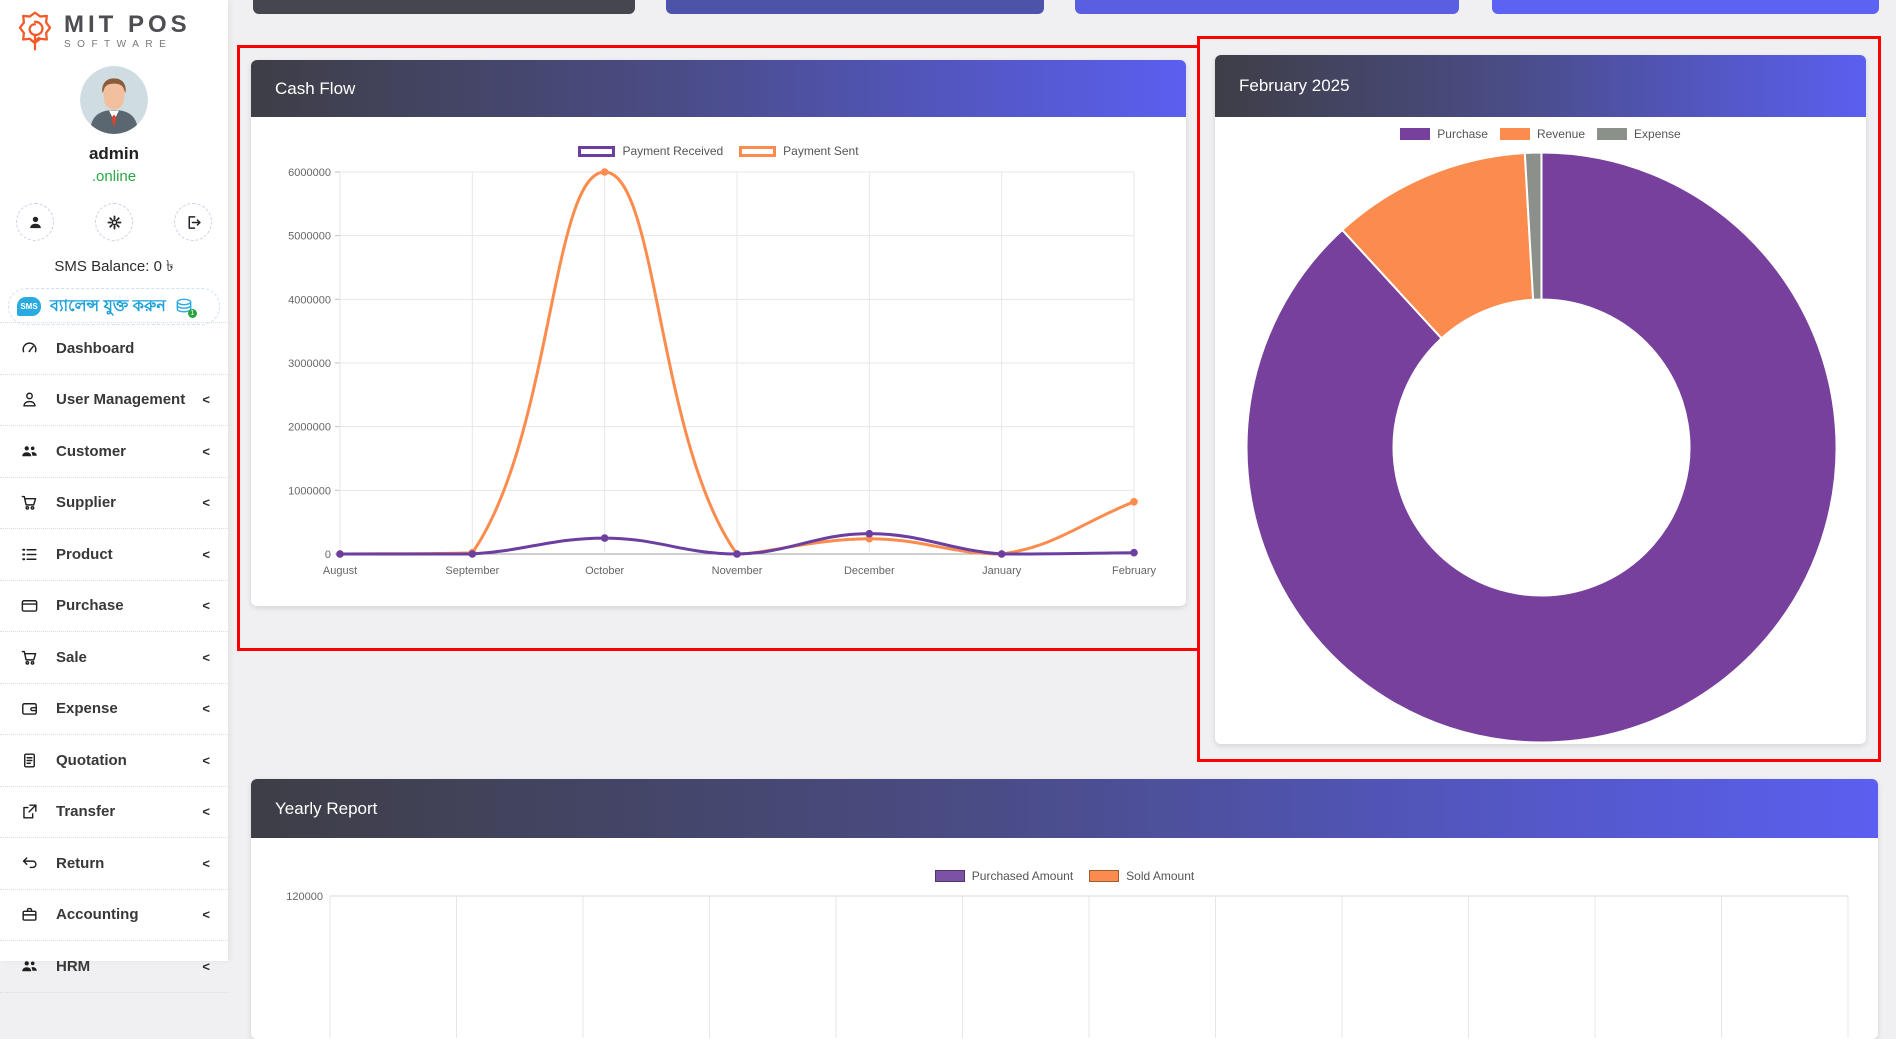 This screenshot has height=1039, width=1896. What do you see at coordinates (29, 966) in the screenshot?
I see `customers-icon` at bounding box center [29, 966].